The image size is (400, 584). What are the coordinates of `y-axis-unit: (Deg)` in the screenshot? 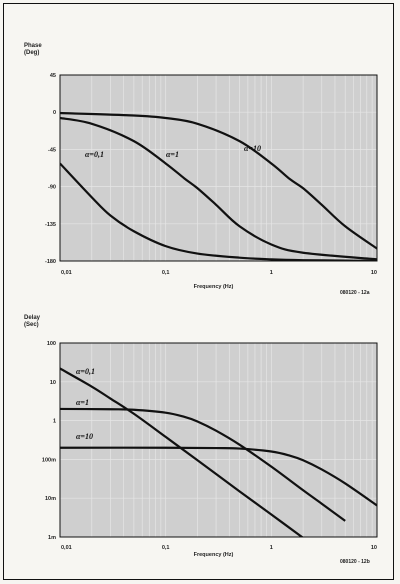 It's located at (31, 53).